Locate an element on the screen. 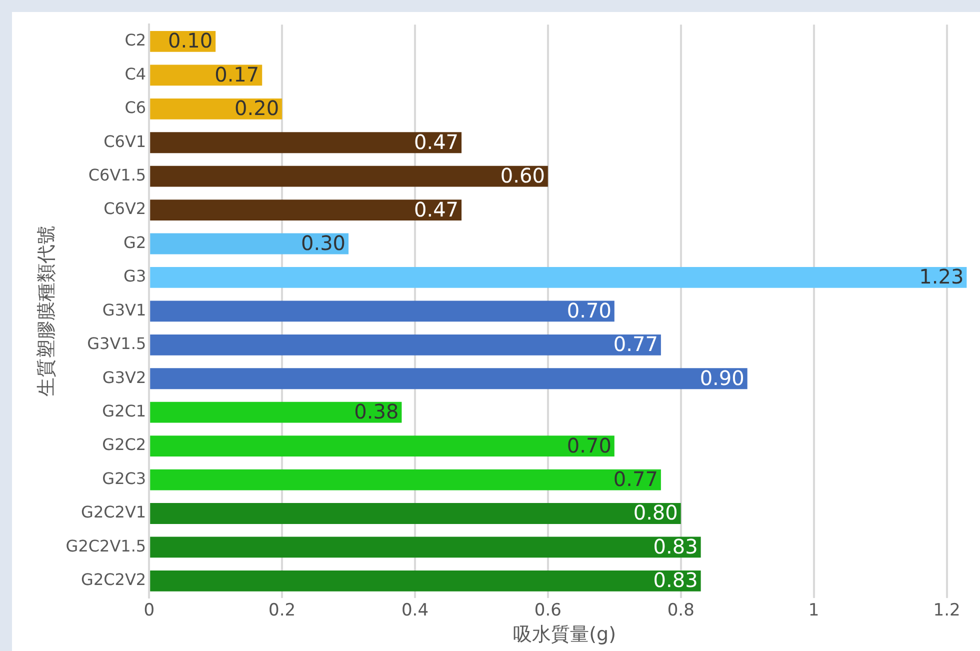 The image size is (980, 651). y-tick-label: C6V1.5 is located at coordinates (117, 174).